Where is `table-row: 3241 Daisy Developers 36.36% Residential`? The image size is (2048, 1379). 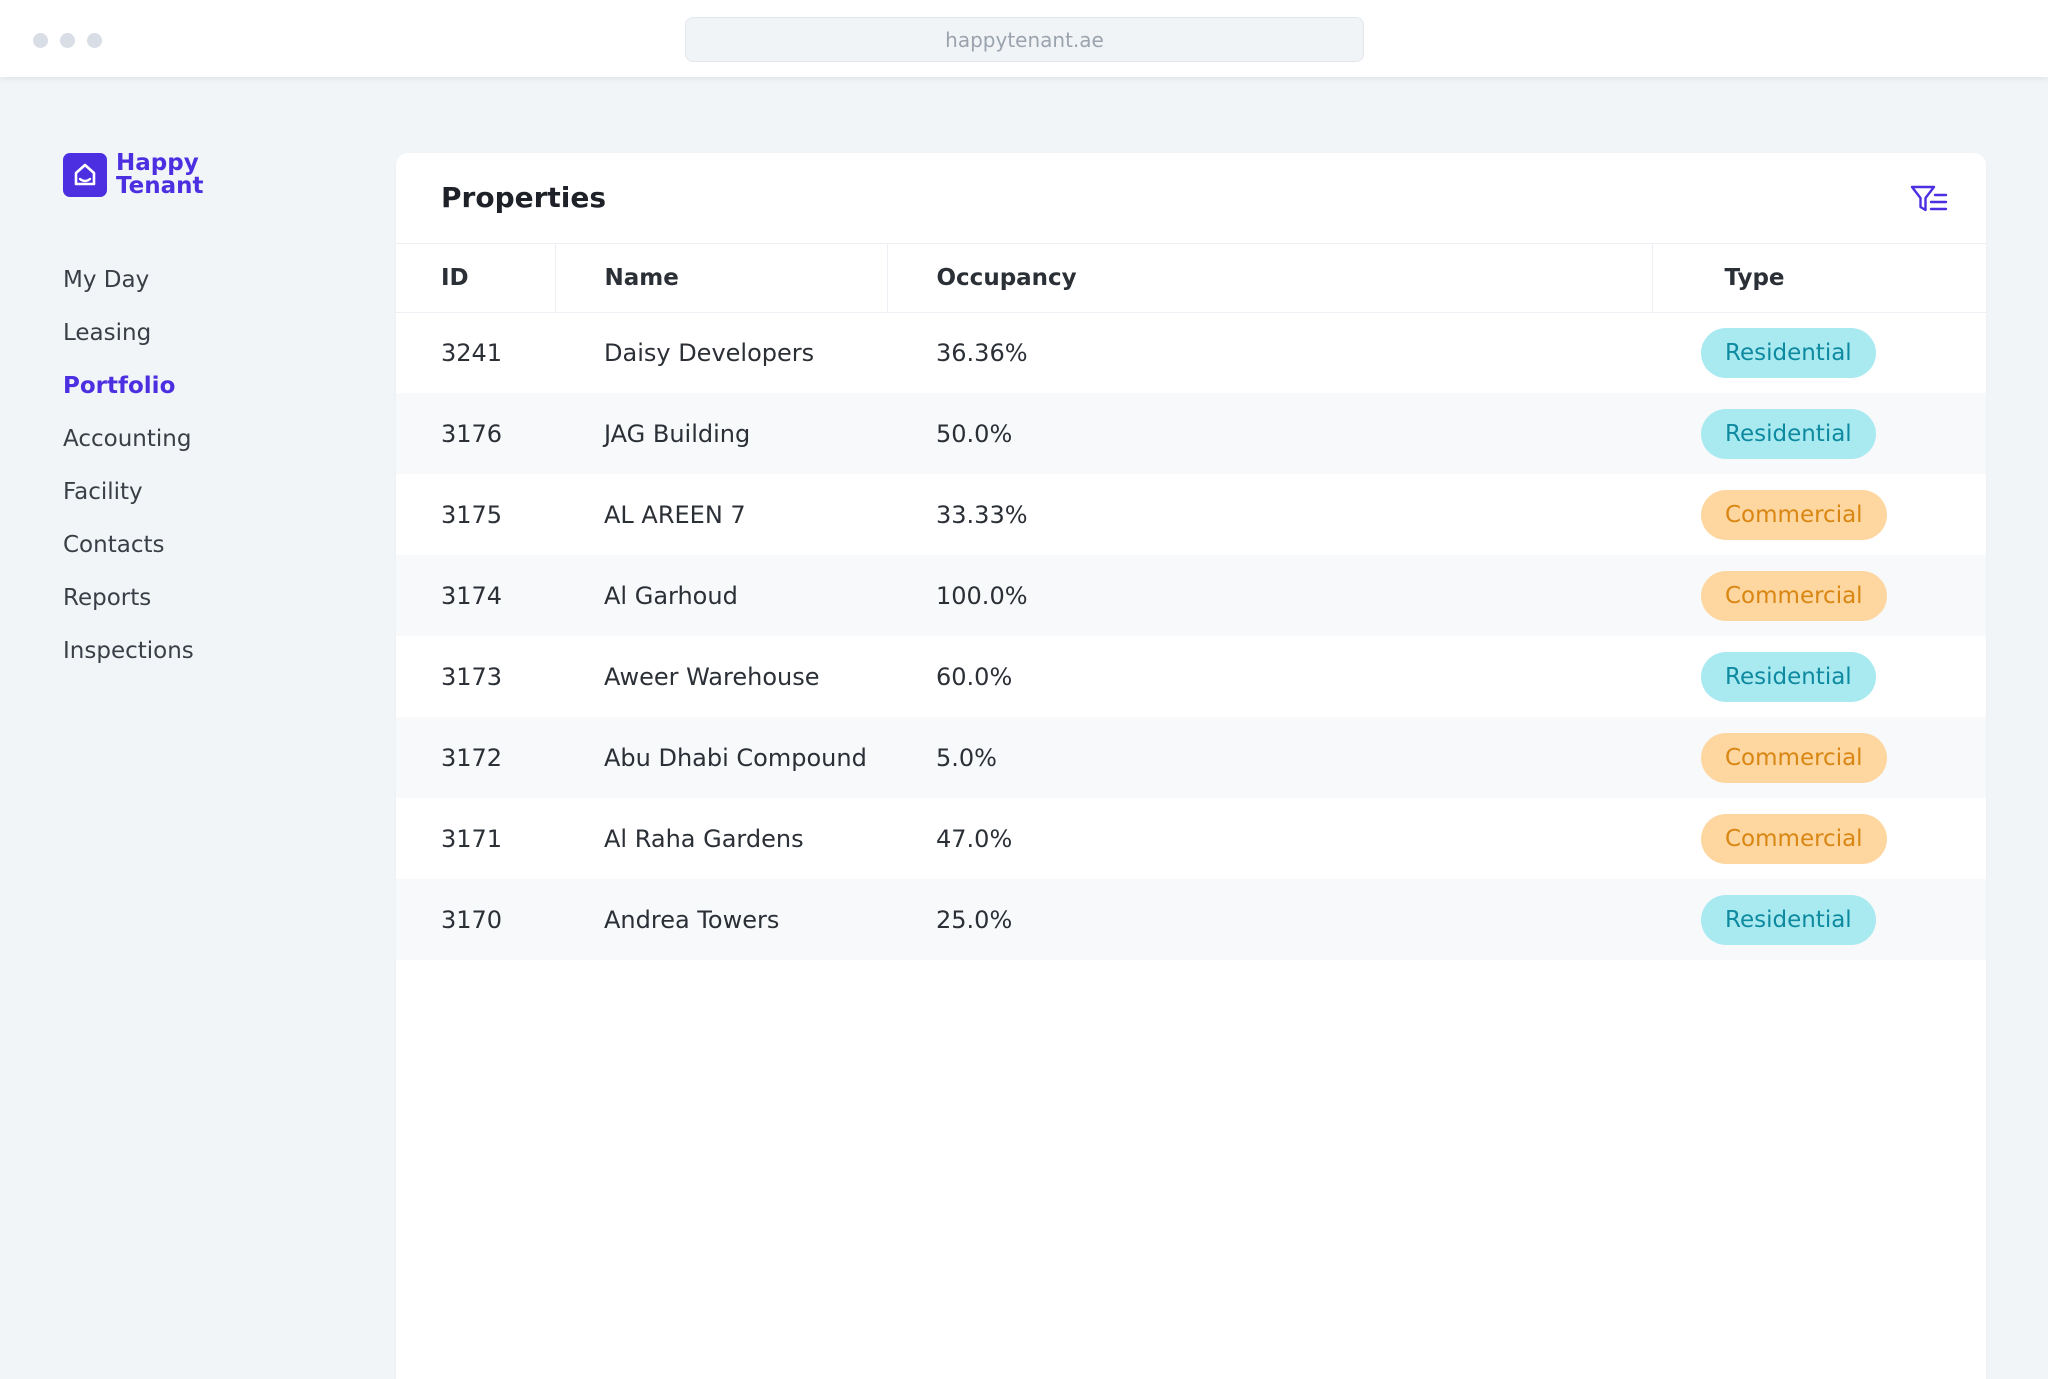
table-row: 3241 Daisy Developers 36.36% Residential is located at coordinates (1191, 352).